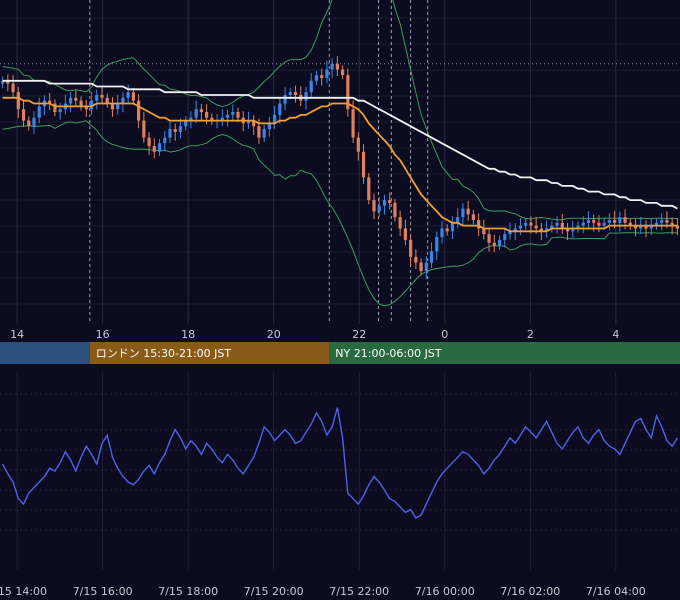  I want to click on osc-x-tick-label: 7/16 00:00, so click(445, 591).